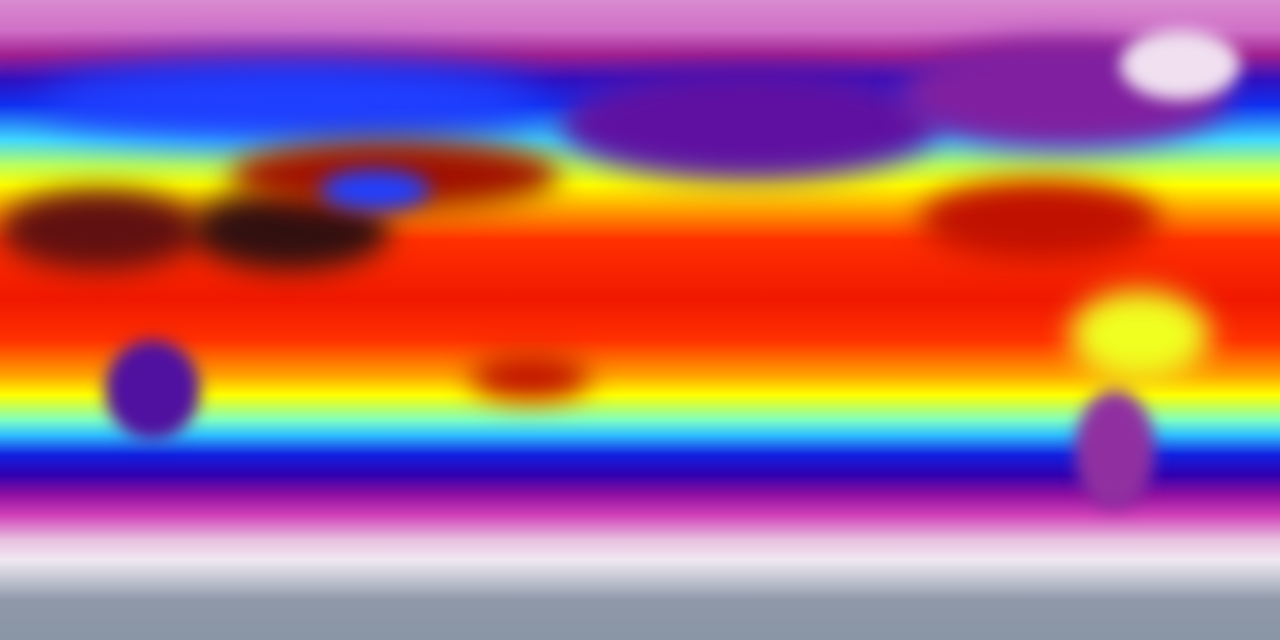  Describe the element at coordinates (1180, 65) in the screenshot. I see `greenland` at that location.